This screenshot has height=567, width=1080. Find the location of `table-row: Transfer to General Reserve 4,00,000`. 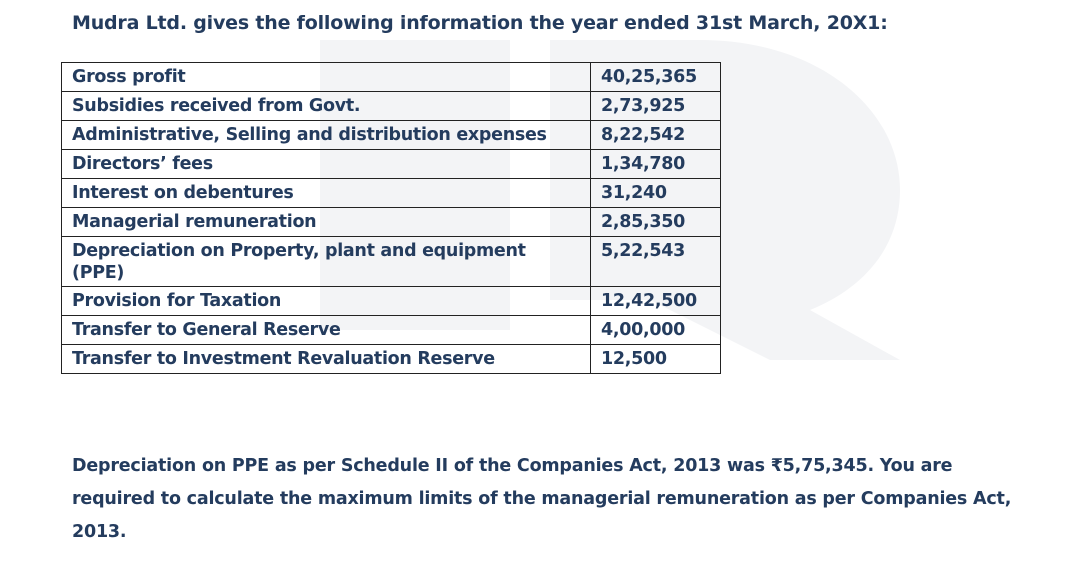

table-row: Transfer to General Reserve 4,00,000 is located at coordinates (391, 330).